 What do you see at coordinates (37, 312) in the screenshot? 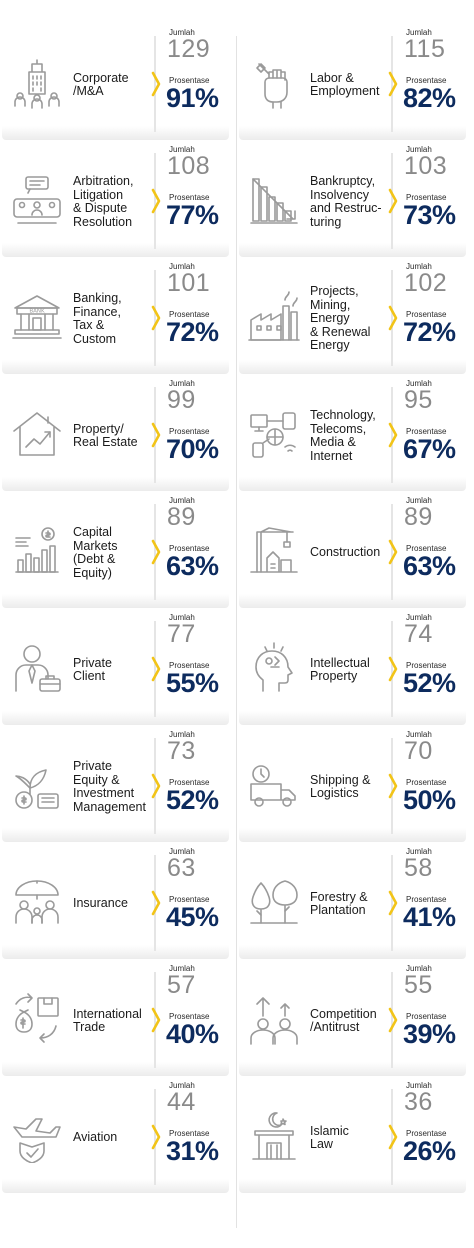
I see `svg-text: BANK` at bounding box center [37, 312].